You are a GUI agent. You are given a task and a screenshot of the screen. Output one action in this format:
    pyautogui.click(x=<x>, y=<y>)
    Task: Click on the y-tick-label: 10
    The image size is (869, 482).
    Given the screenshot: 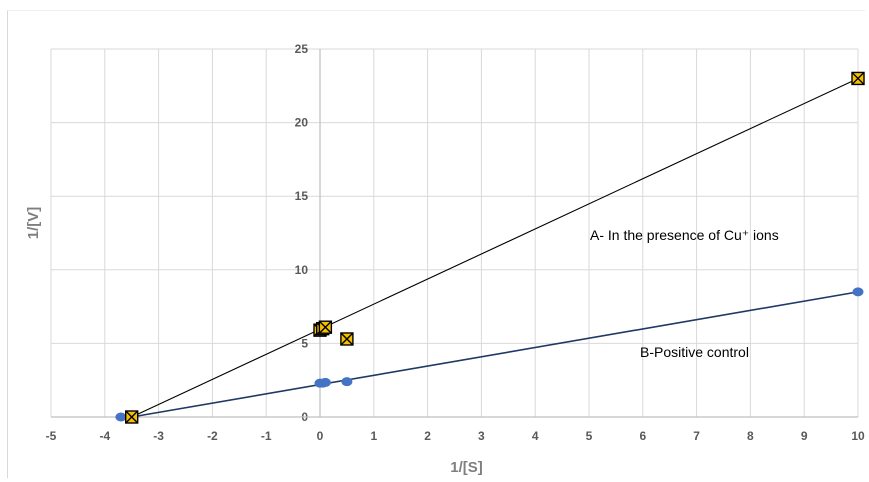 What is the action you would take?
    pyautogui.click(x=302, y=270)
    